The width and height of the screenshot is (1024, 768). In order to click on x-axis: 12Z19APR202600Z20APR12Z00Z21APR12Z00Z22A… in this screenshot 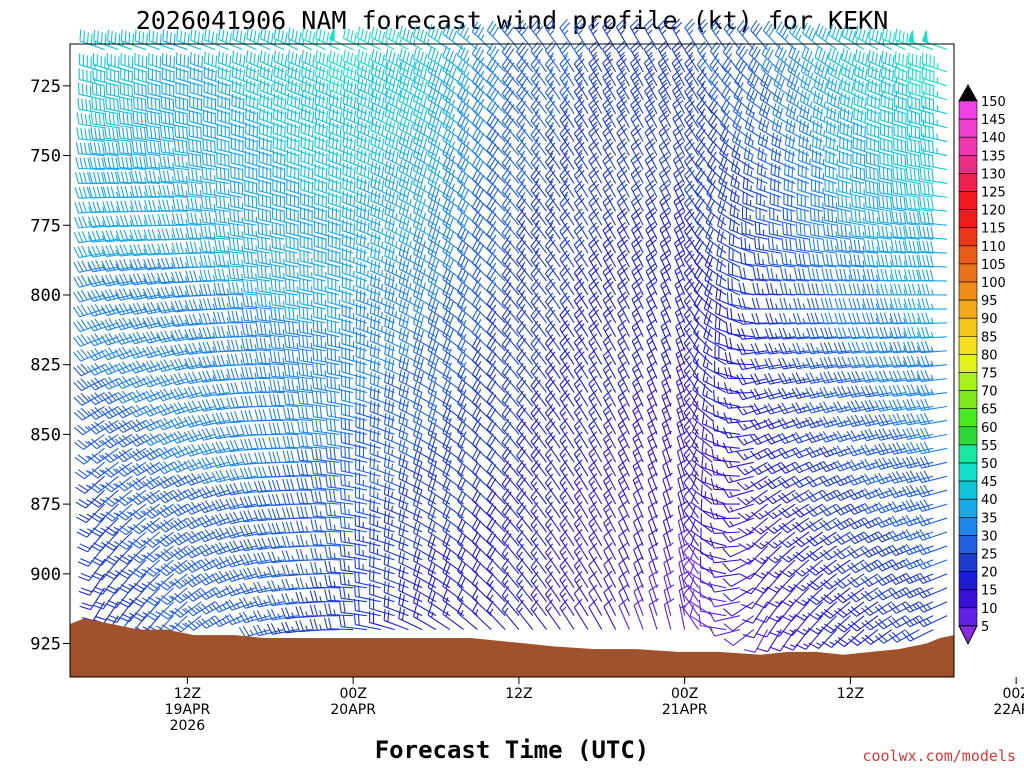, I will do `click(594, 705)`.